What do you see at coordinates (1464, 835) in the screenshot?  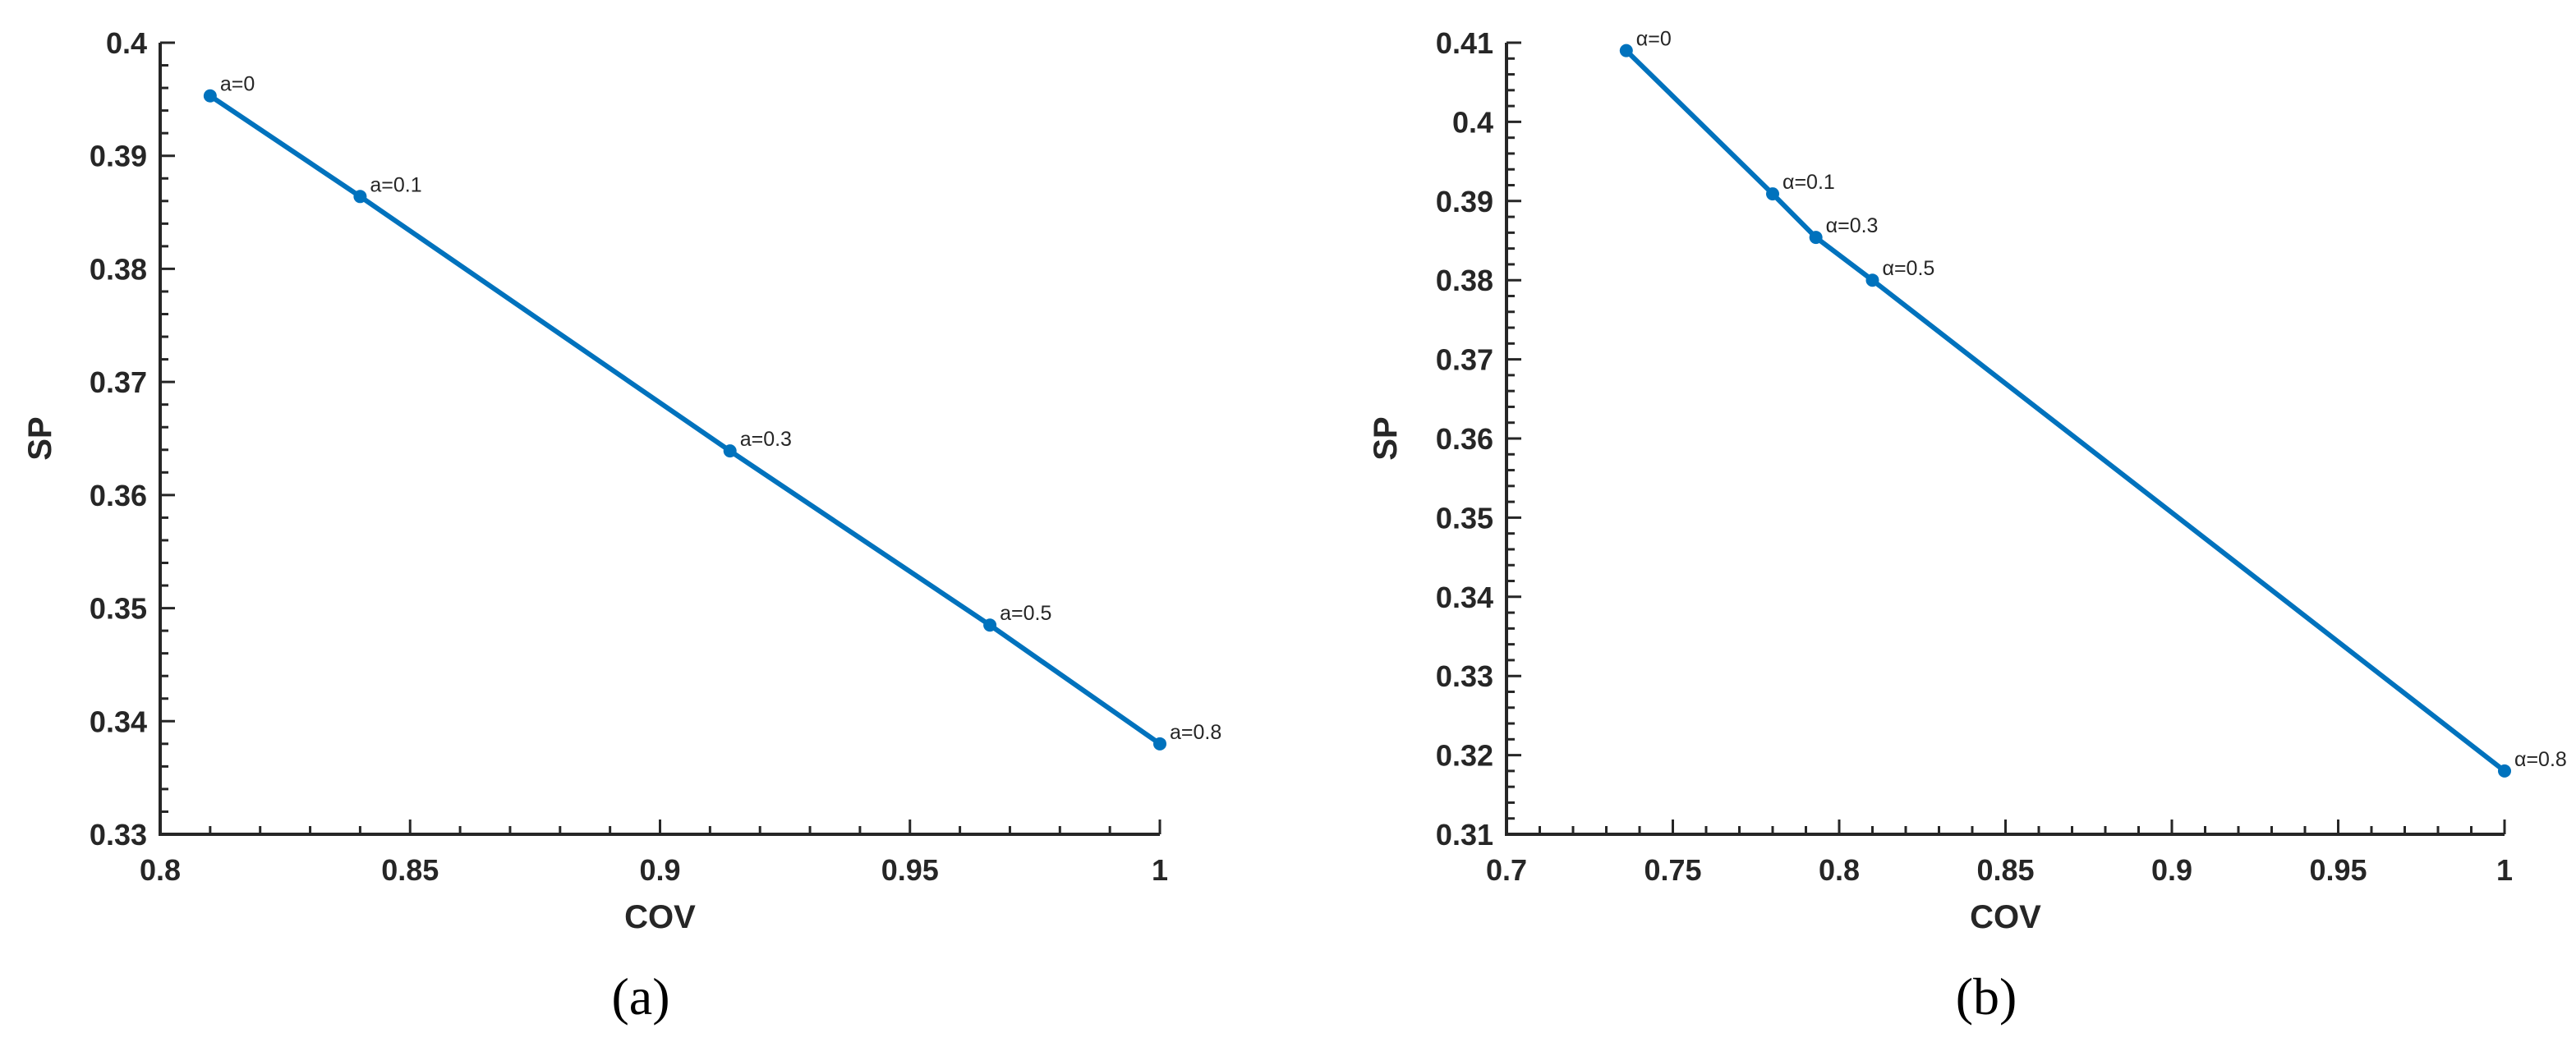 I see `y-tick-label: 0.31` at bounding box center [1464, 835].